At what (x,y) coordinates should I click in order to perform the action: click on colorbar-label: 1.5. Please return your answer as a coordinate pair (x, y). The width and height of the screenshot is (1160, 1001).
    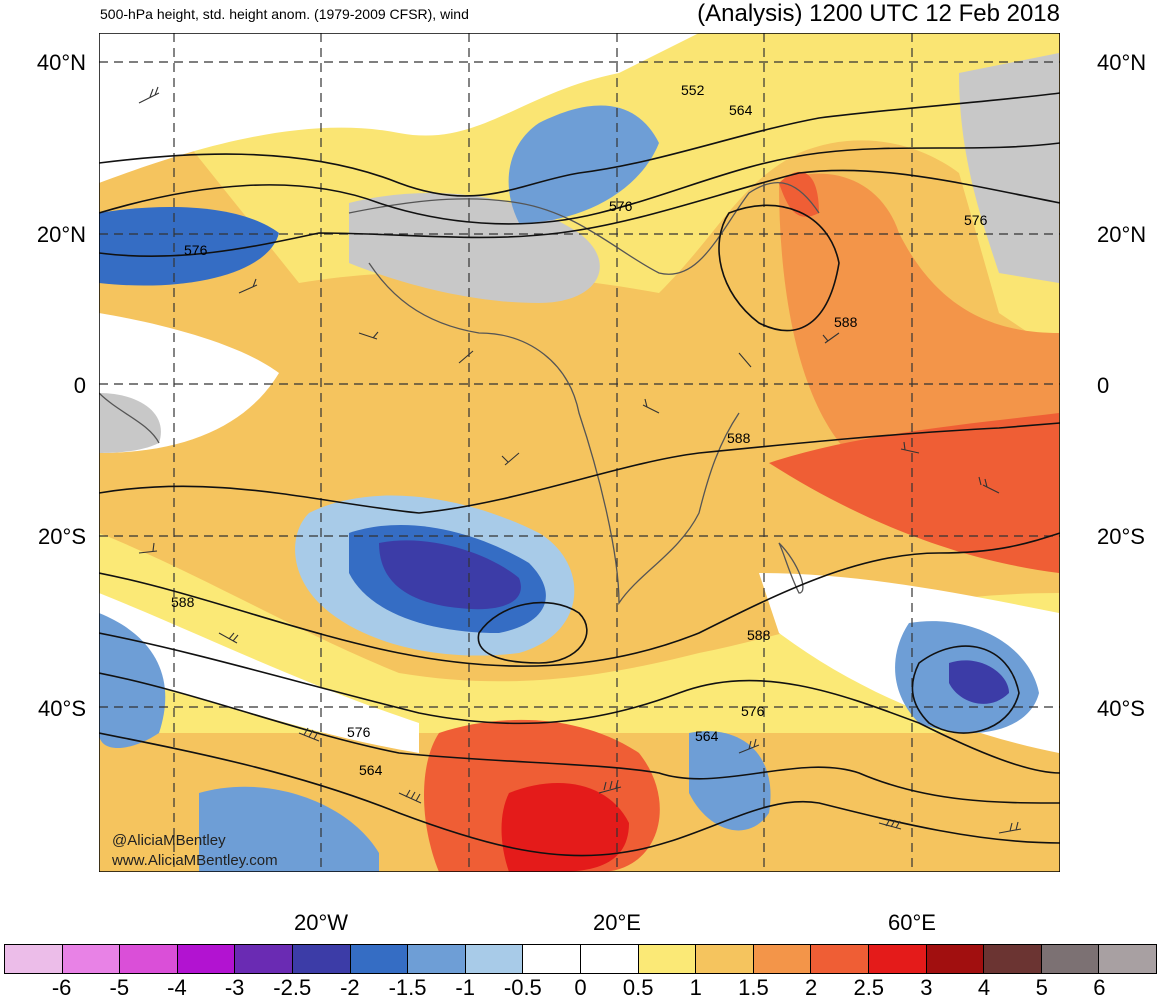
    Looking at the image, I should click on (753, 987).